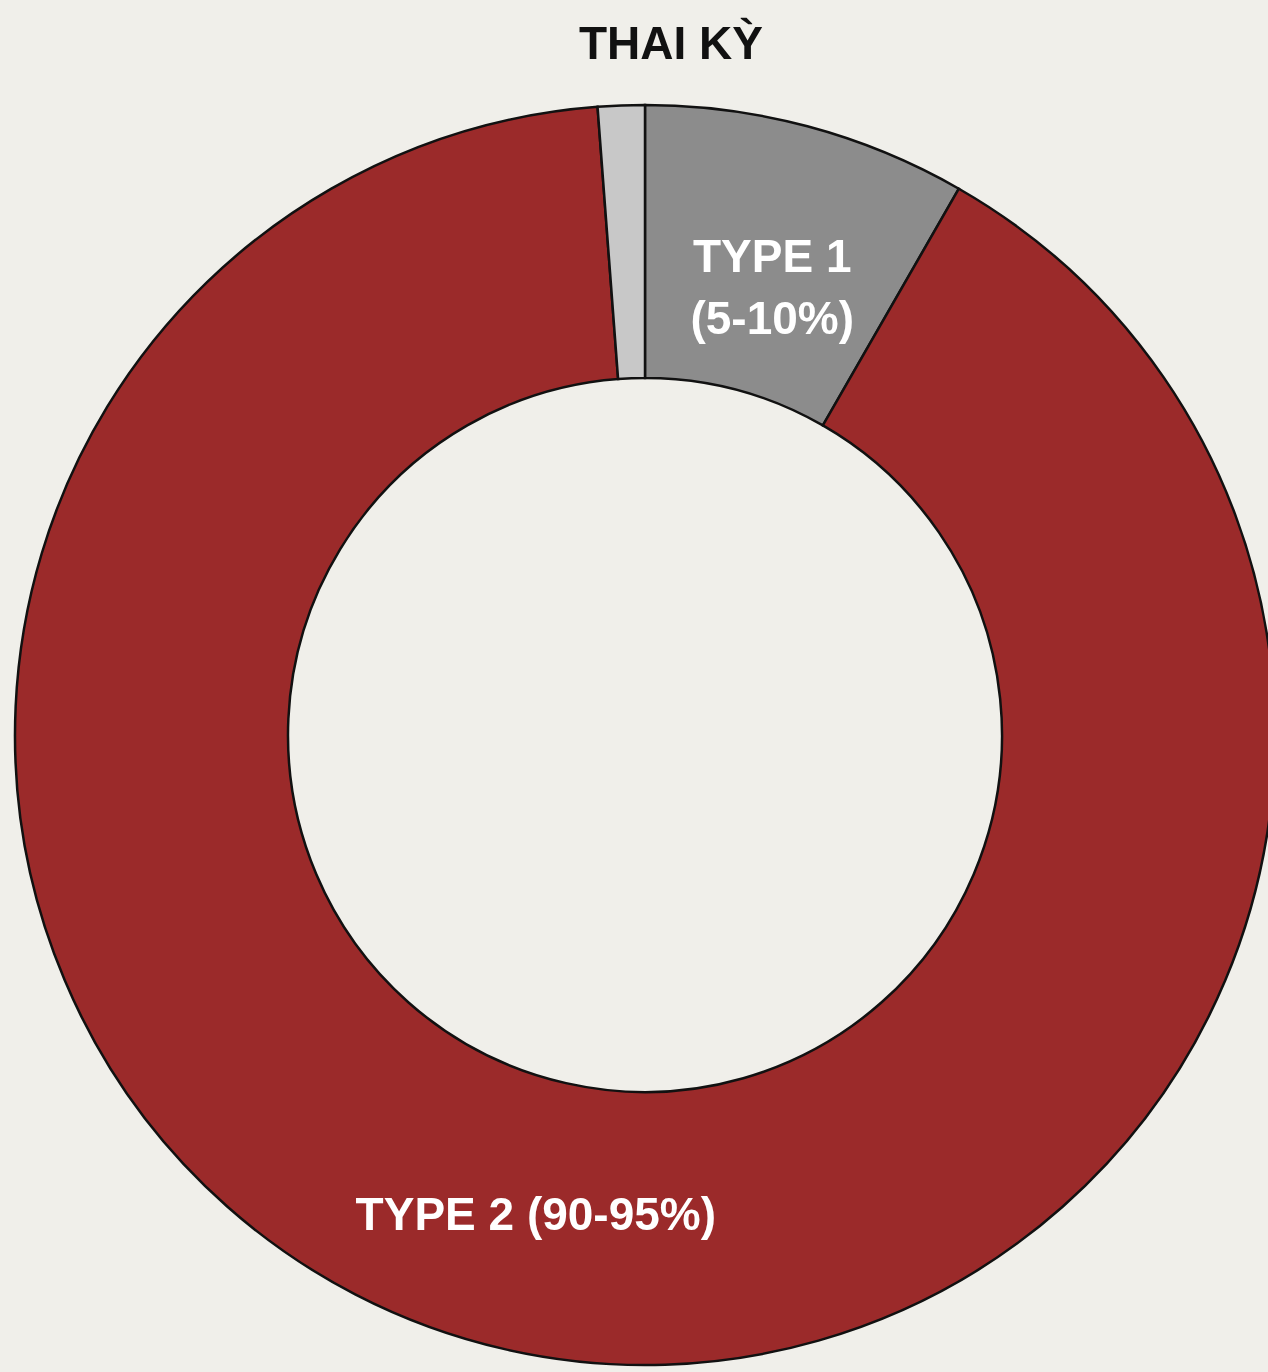  What do you see at coordinates (772, 287) in the screenshot?
I see `slice-label: TYPE 1 (5-10%)` at bounding box center [772, 287].